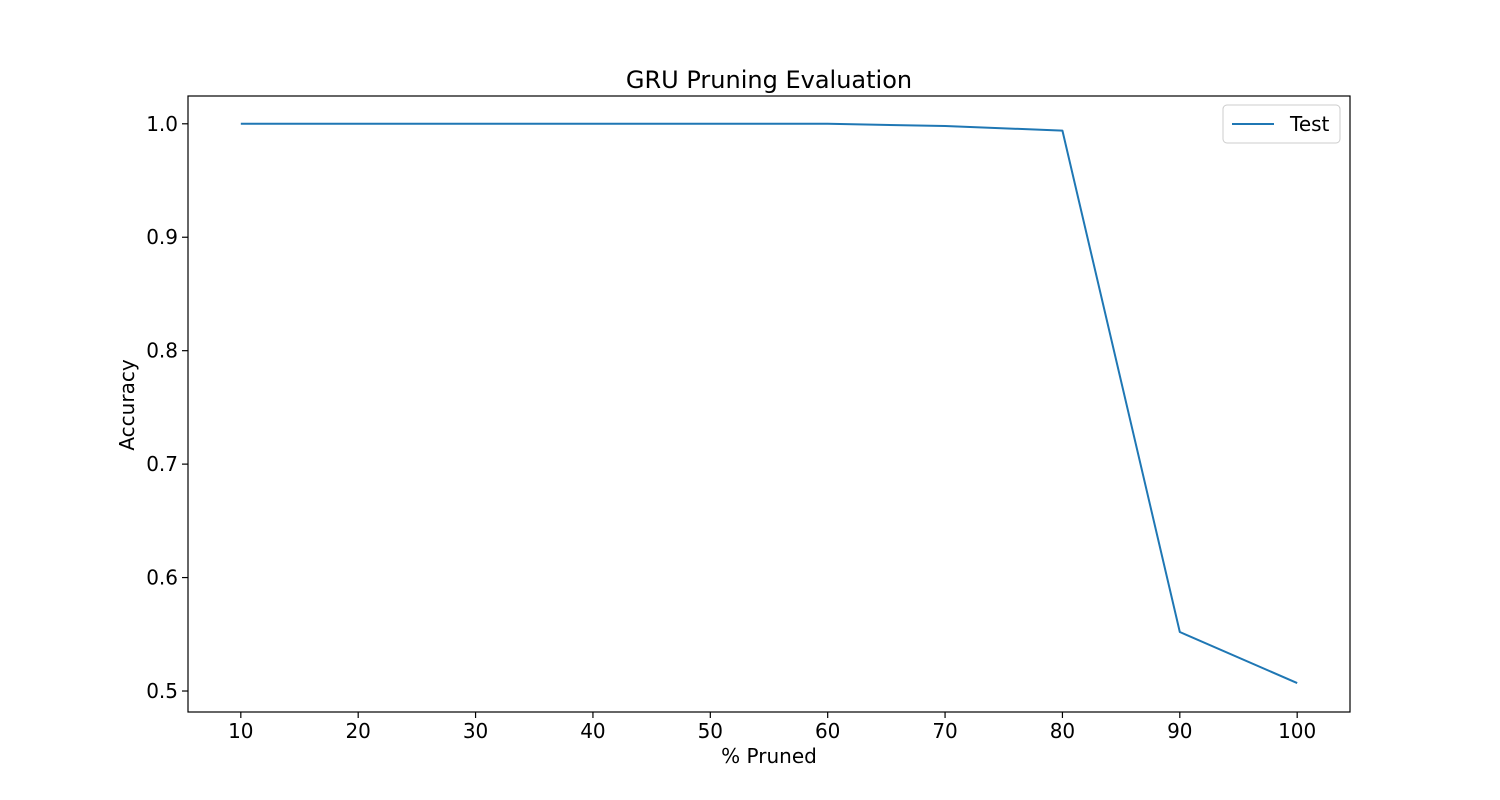  Describe the element at coordinates (827, 731) in the screenshot. I see `x-tick-label: 60` at that location.